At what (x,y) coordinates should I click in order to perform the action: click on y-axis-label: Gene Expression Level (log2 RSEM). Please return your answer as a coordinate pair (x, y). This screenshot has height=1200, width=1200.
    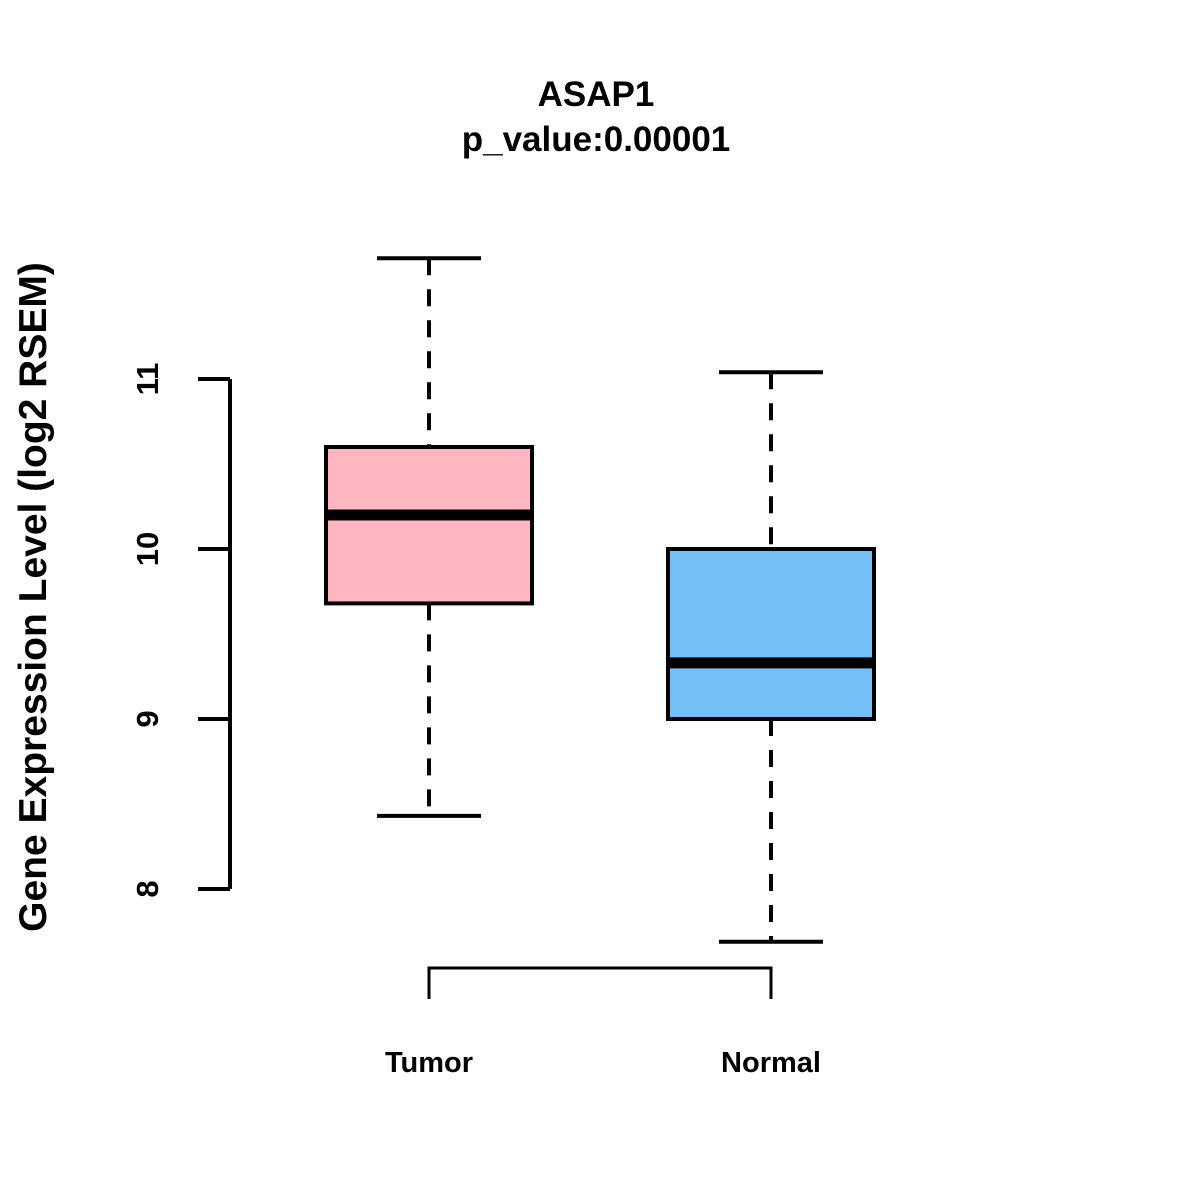
    Looking at the image, I should click on (33, 597).